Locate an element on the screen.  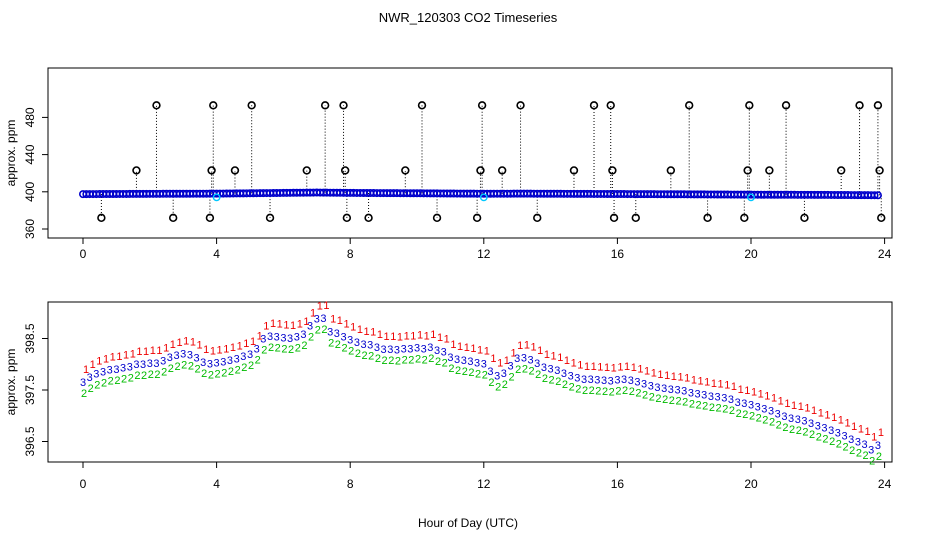
top-x-tick-label: 24 is located at coordinates (885, 254).